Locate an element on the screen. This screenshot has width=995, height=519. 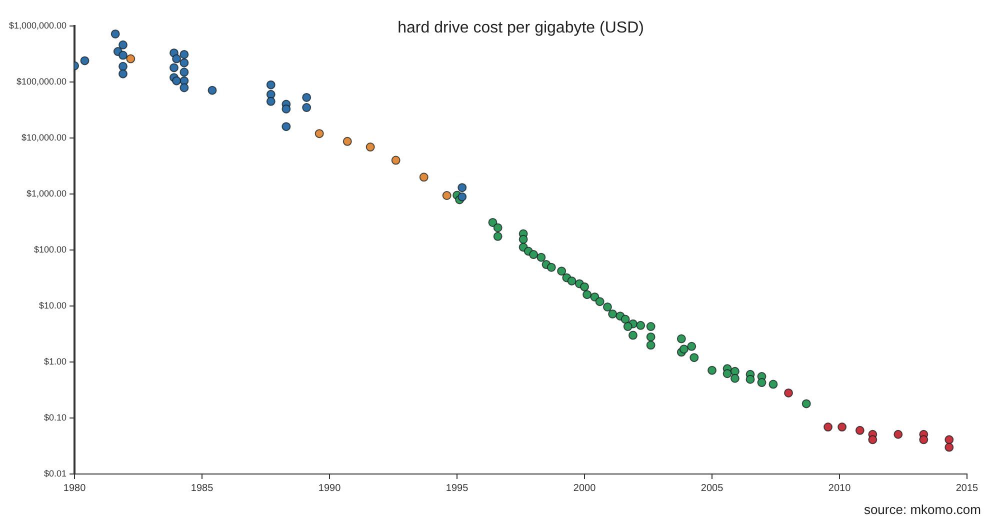
x-tick-label: 1995 is located at coordinates (457, 488).